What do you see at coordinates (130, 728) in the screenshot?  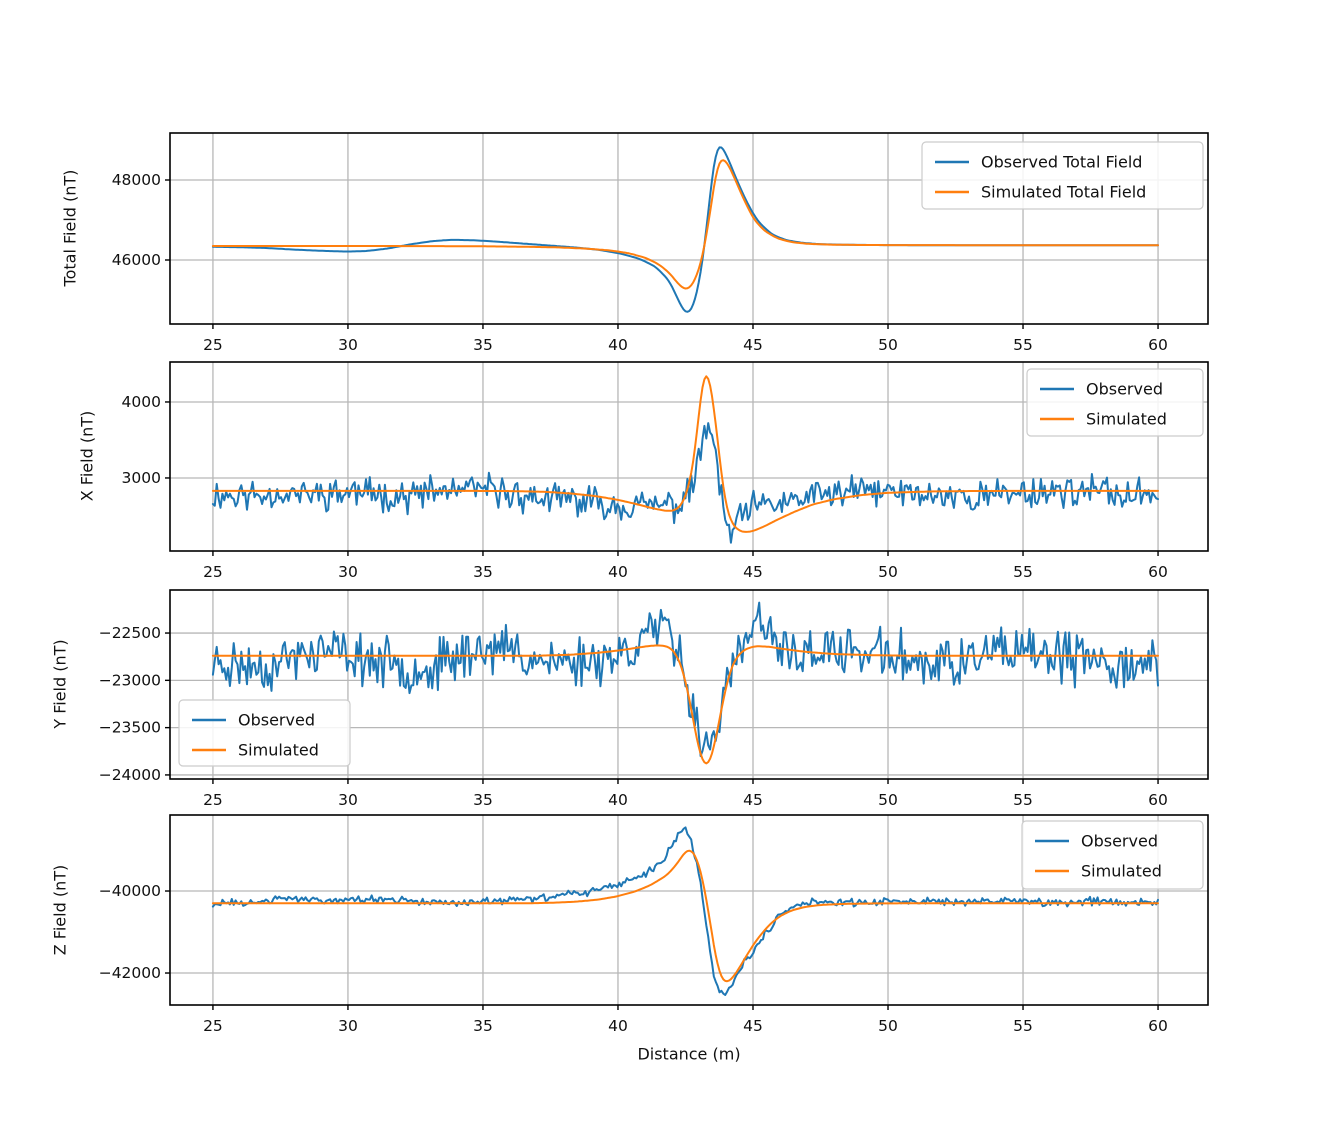 I see `y-tick-label: −23500` at bounding box center [130, 728].